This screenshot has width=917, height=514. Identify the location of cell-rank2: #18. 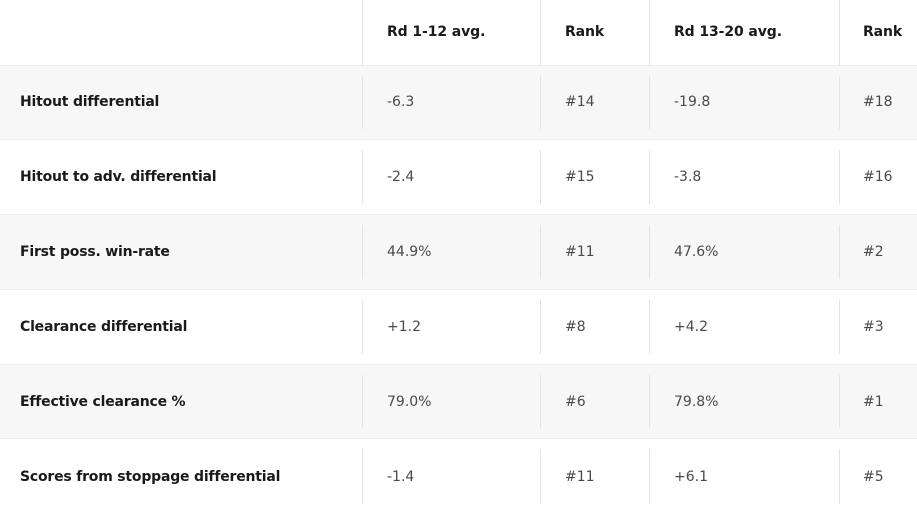
(878, 102).